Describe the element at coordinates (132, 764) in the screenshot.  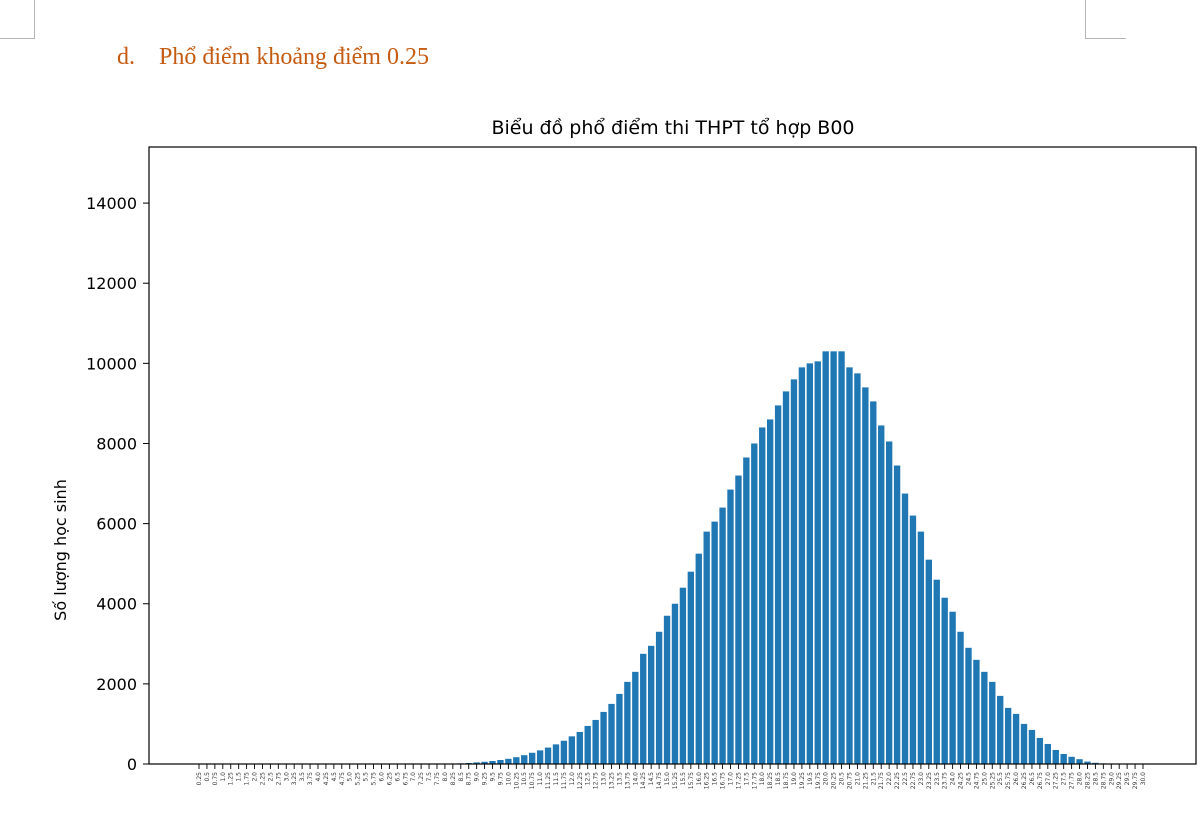
I see `y-tick-label: 0` at that location.